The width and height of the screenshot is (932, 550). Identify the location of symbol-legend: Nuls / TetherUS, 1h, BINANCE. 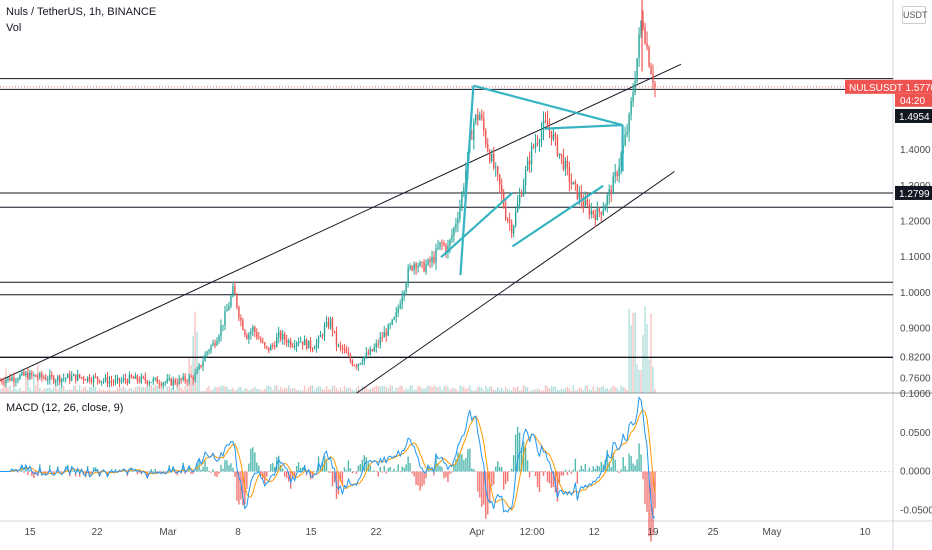
(81, 12).